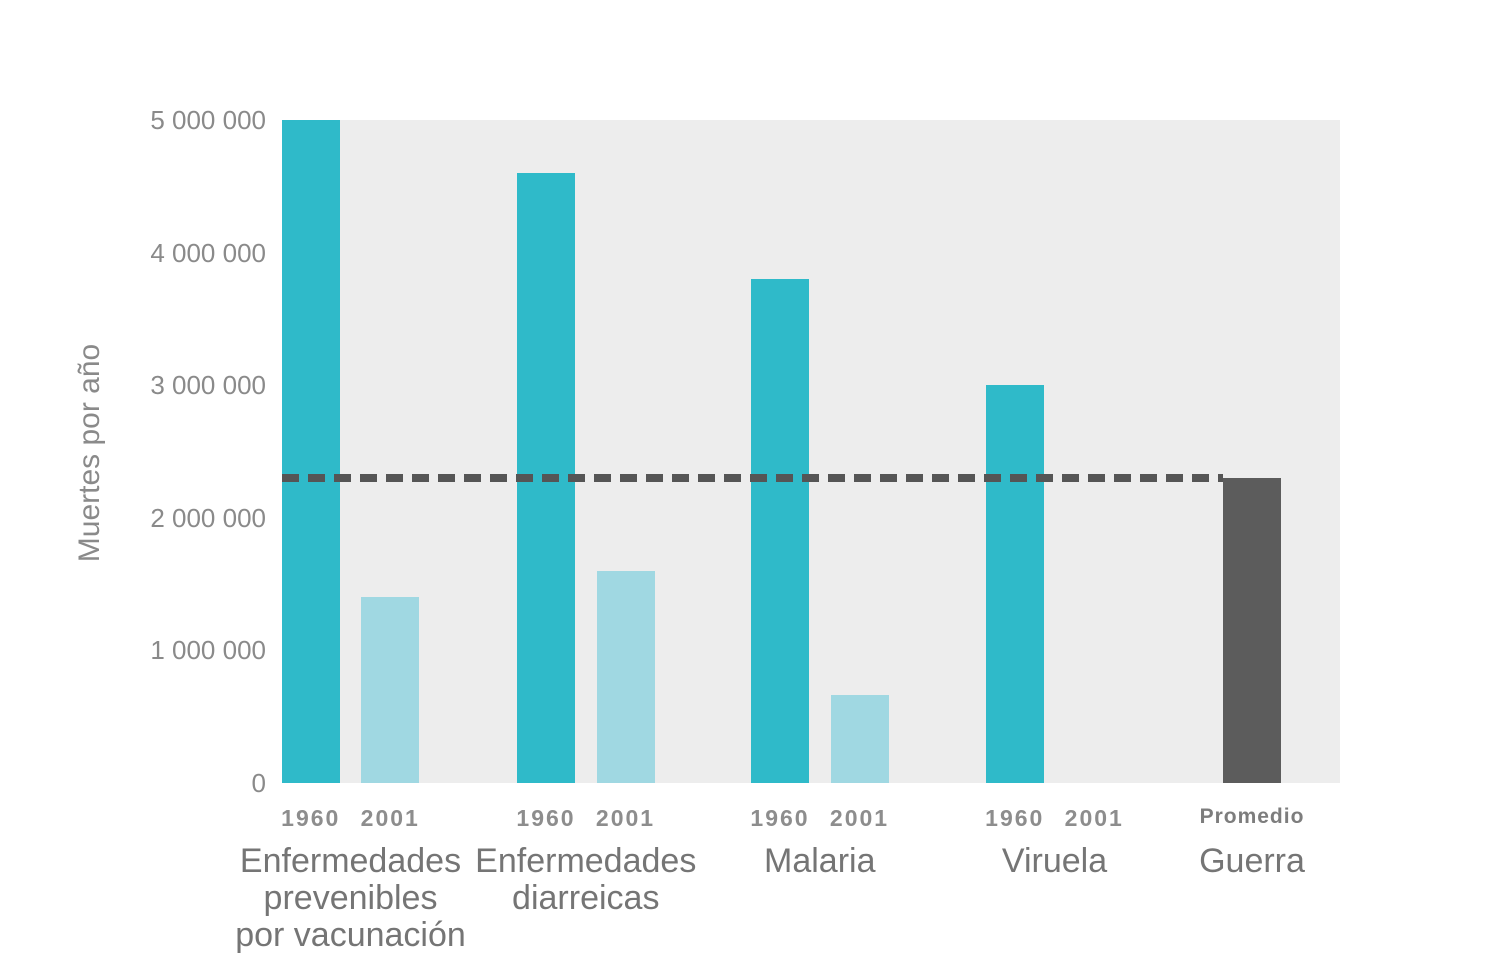 The width and height of the screenshot is (1492, 964). I want to click on category-label: Viruela, so click(1054, 861).